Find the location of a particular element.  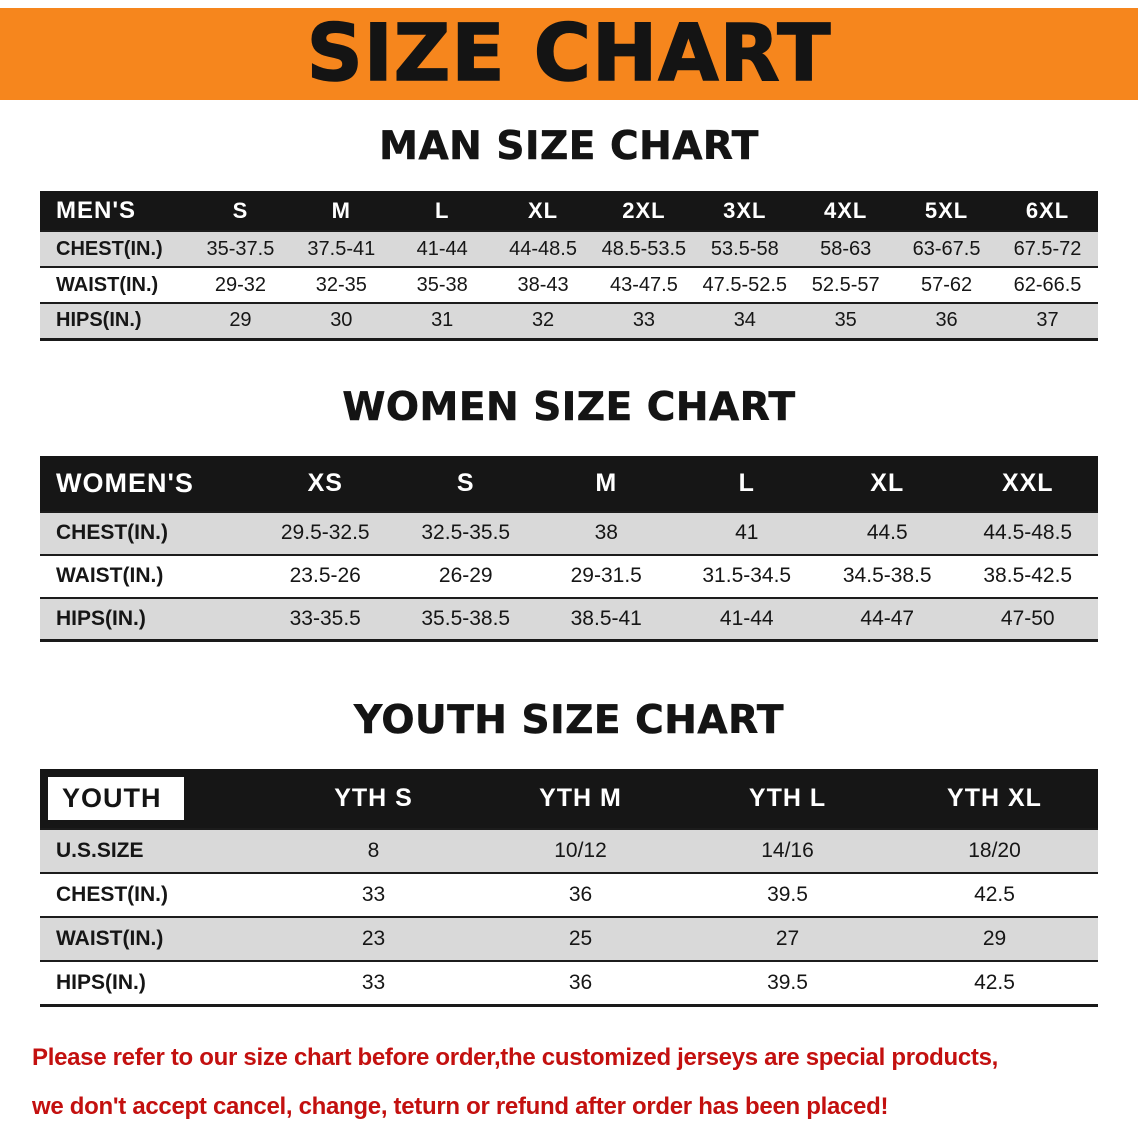

value-cell: 31.5-34.5 is located at coordinates (747, 575).